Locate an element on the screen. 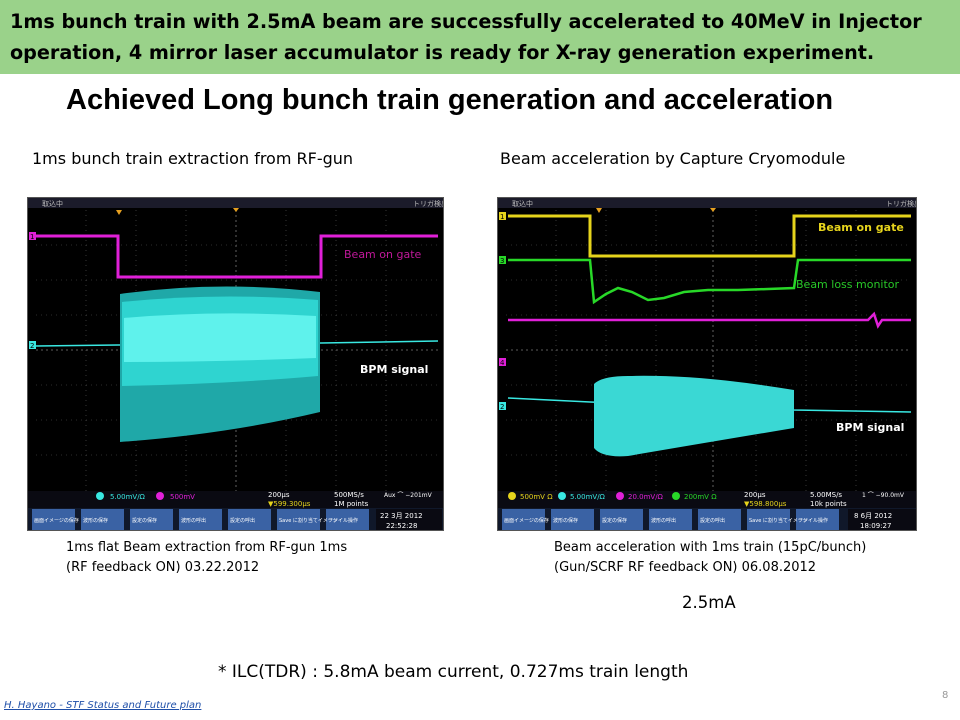 The width and height of the screenshot is (960, 720). right-subtitle: Beam acceleration by Capture Cryomodule is located at coordinates (673, 158).